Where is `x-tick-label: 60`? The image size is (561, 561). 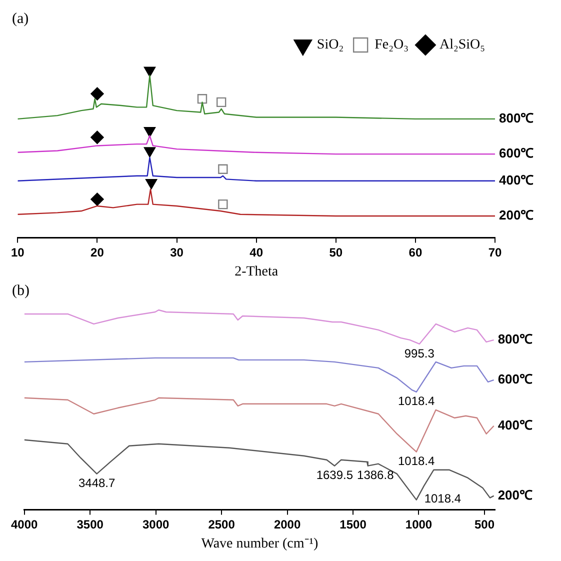
x-tick-label: 60 is located at coordinates (415, 252).